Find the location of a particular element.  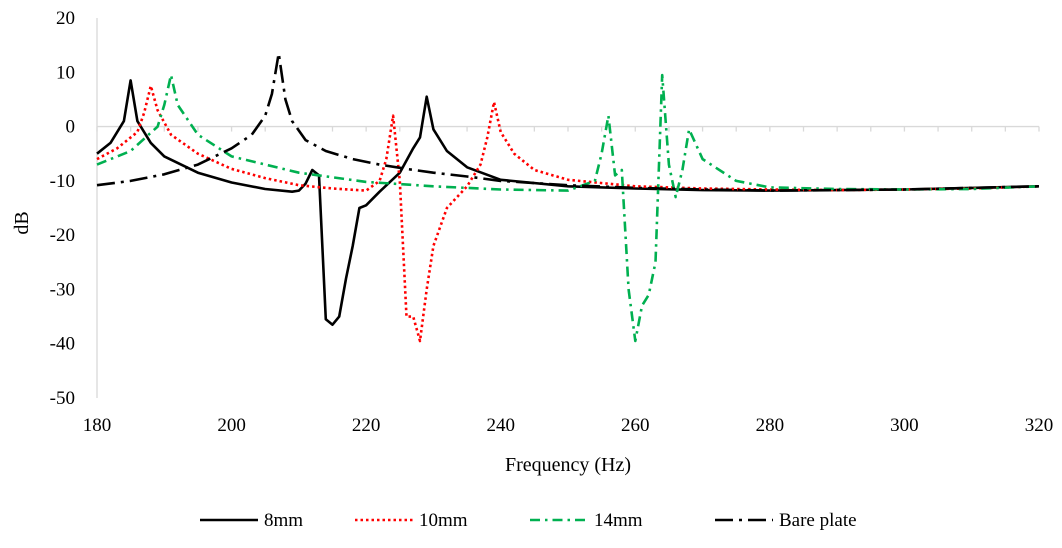

y-tick-label: -40 is located at coordinates (62, 344).